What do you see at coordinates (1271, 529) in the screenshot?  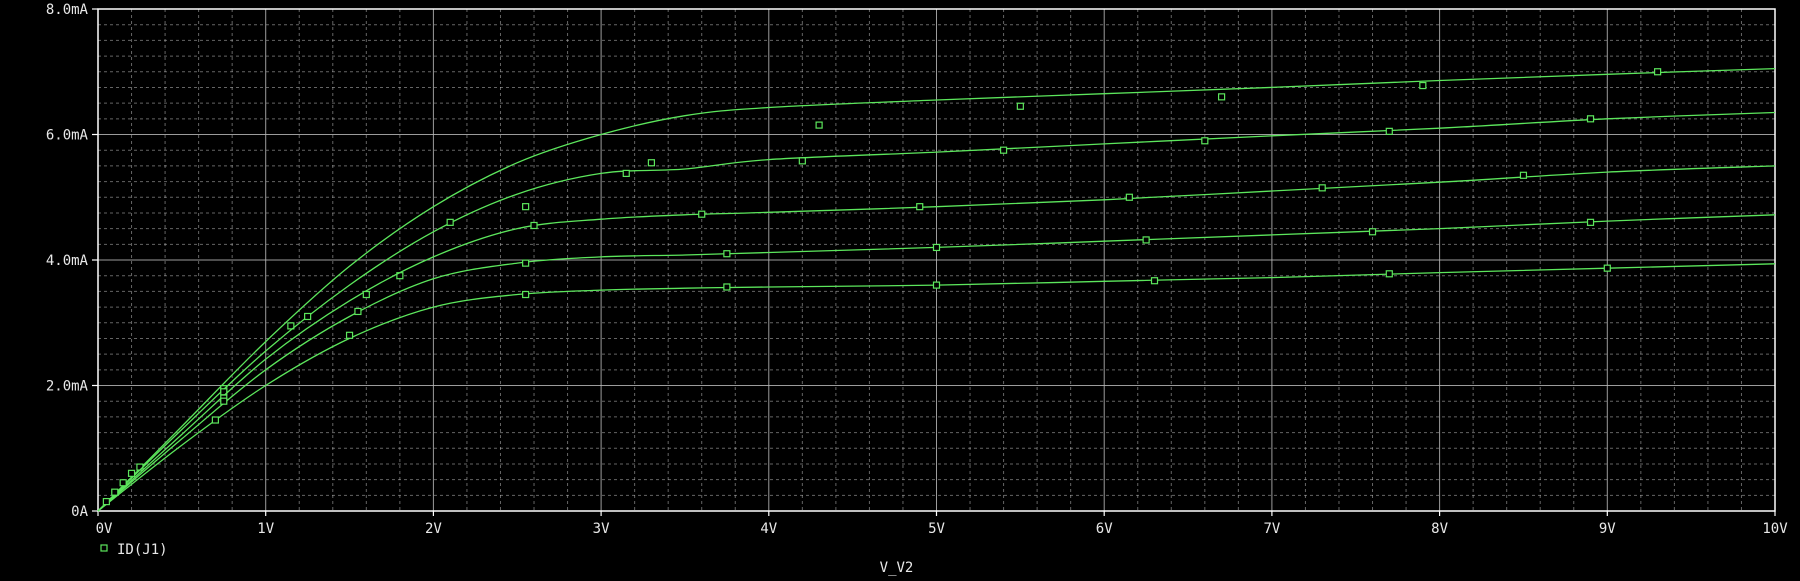 I see `x-tick-label: 7V` at bounding box center [1271, 529].